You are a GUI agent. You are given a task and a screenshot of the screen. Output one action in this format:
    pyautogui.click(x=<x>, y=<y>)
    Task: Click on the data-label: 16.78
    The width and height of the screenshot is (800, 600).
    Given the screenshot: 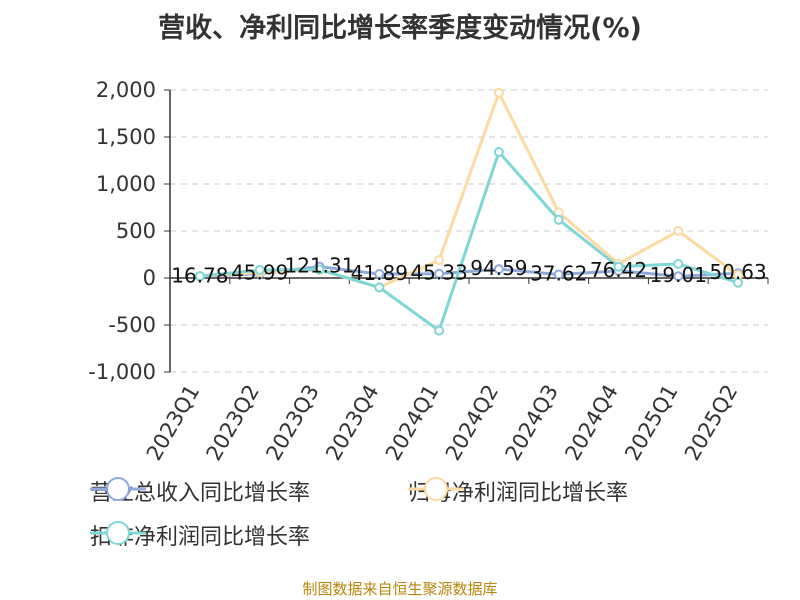 What is the action you would take?
    pyautogui.click(x=199, y=275)
    